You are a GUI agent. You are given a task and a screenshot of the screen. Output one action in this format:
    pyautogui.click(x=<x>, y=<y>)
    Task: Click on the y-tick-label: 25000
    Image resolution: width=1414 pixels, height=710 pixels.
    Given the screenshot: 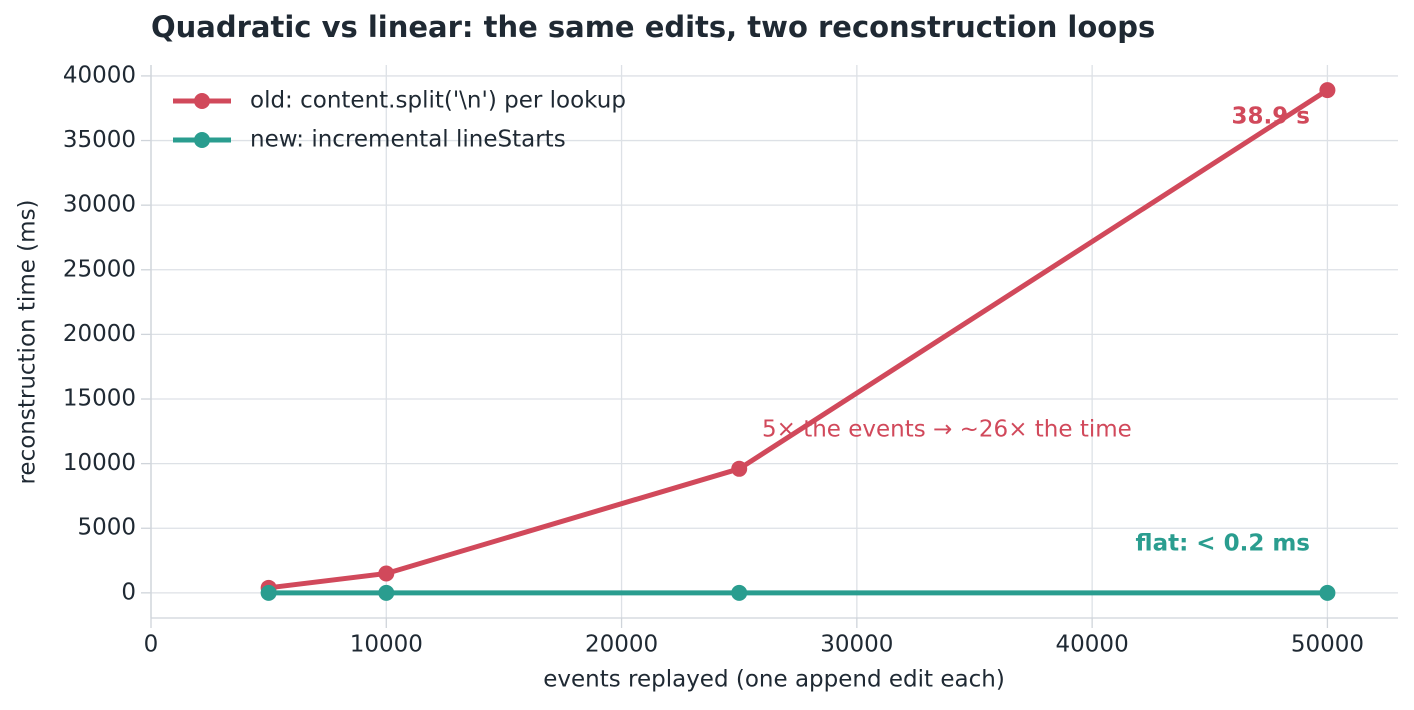 What is the action you would take?
    pyautogui.click(x=99, y=269)
    